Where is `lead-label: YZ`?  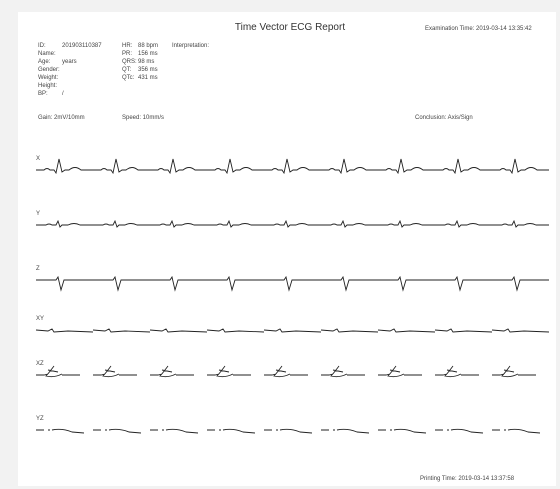
lead-label: YZ is located at coordinates (40, 419).